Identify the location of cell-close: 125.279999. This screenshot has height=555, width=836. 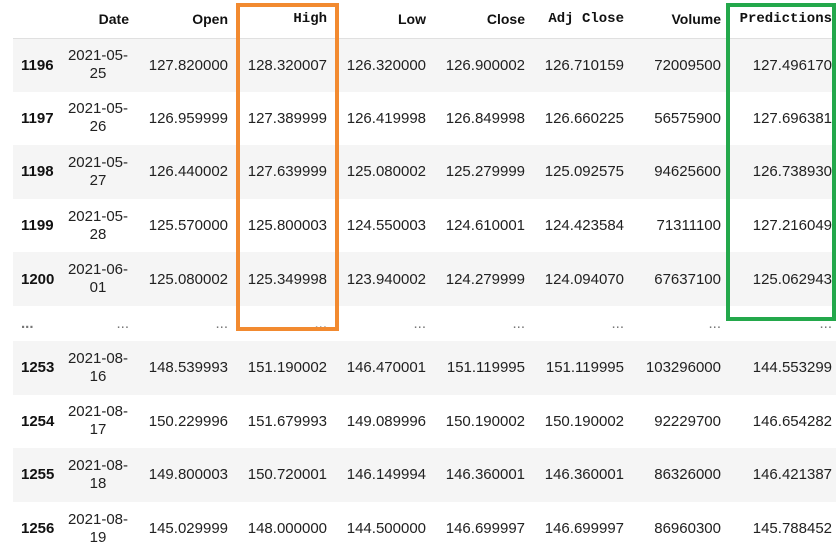
(485, 172).